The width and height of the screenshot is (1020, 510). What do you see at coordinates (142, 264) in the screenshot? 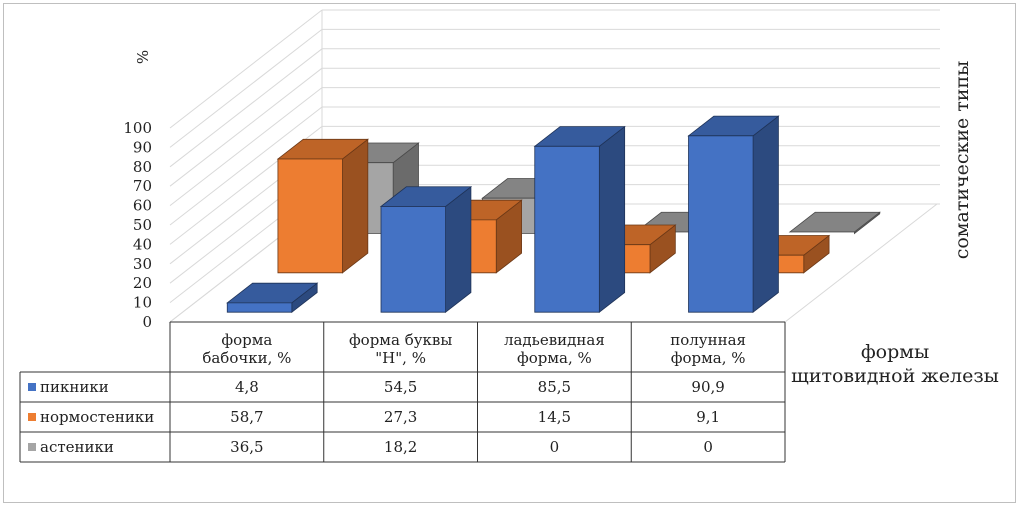
I see `y-tick-label: 30` at bounding box center [142, 264].